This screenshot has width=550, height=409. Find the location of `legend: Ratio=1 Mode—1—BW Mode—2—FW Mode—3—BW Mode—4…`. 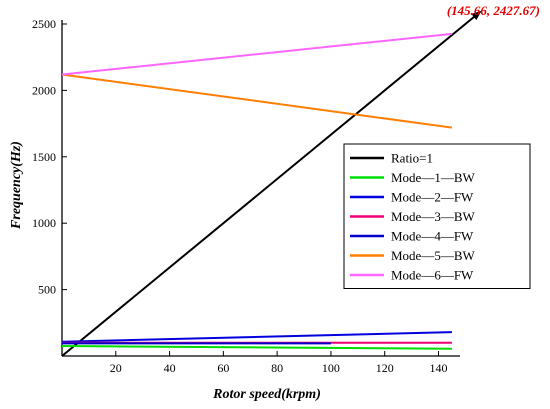

legend: Ratio=1 Mode—1—BW Mode—2—FW Mode—3—BW Mode—4… is located at coordinates (437, 216).